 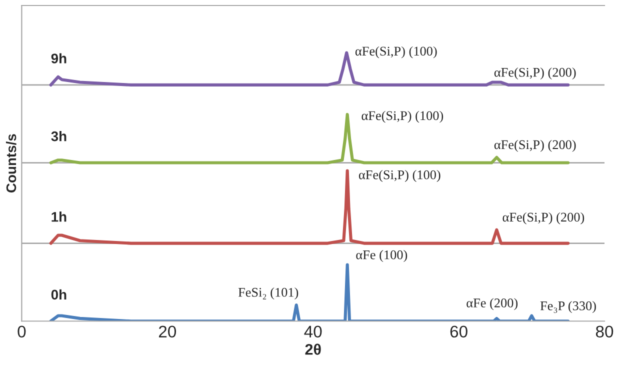 What do you see at coordinates (58, 136) in the screenshot?
I see `series-label: 3h` at bounding box center [58, 136].